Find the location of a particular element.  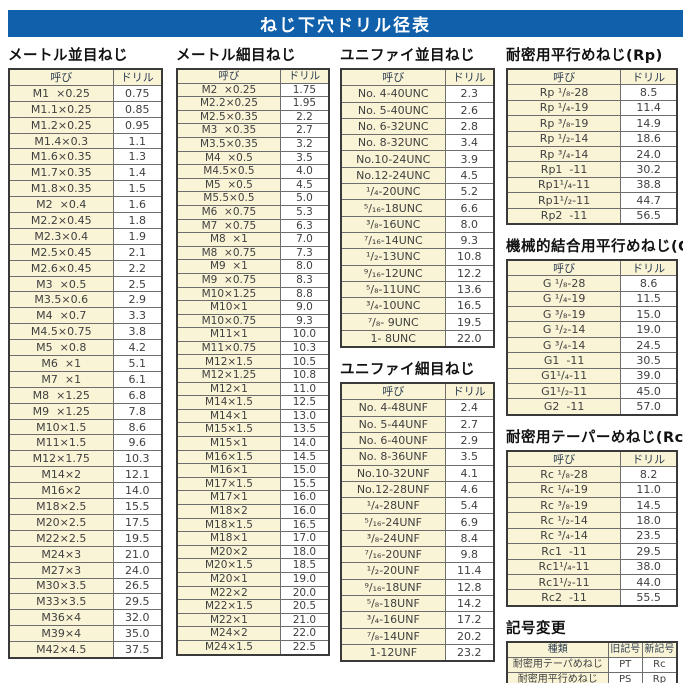

drill-cell: 9.8 is located at coordinates (469, 555).